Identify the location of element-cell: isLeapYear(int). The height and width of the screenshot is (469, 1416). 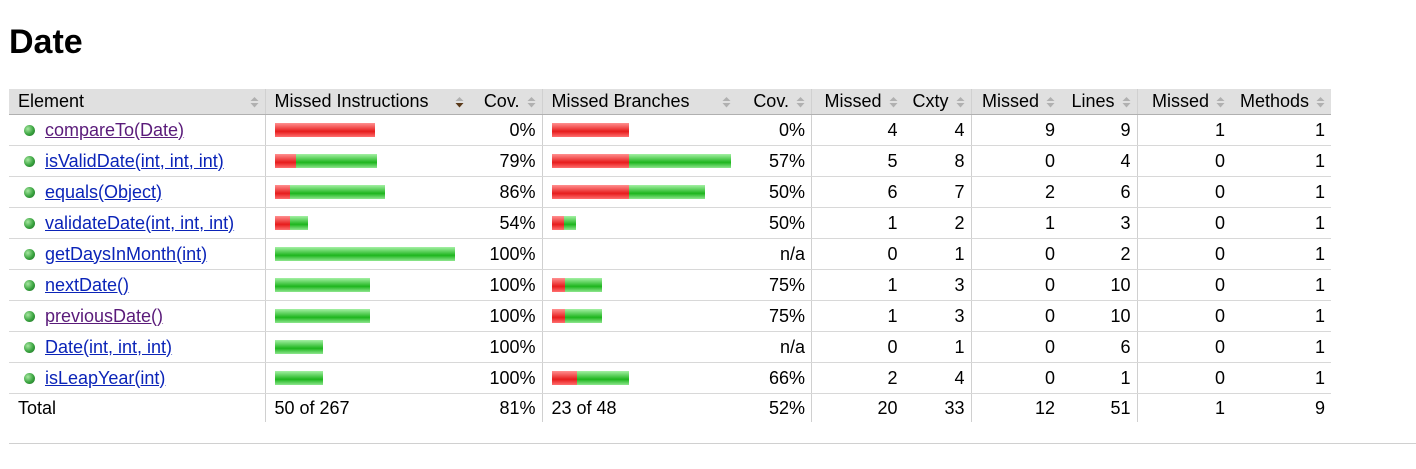
(137, 378).